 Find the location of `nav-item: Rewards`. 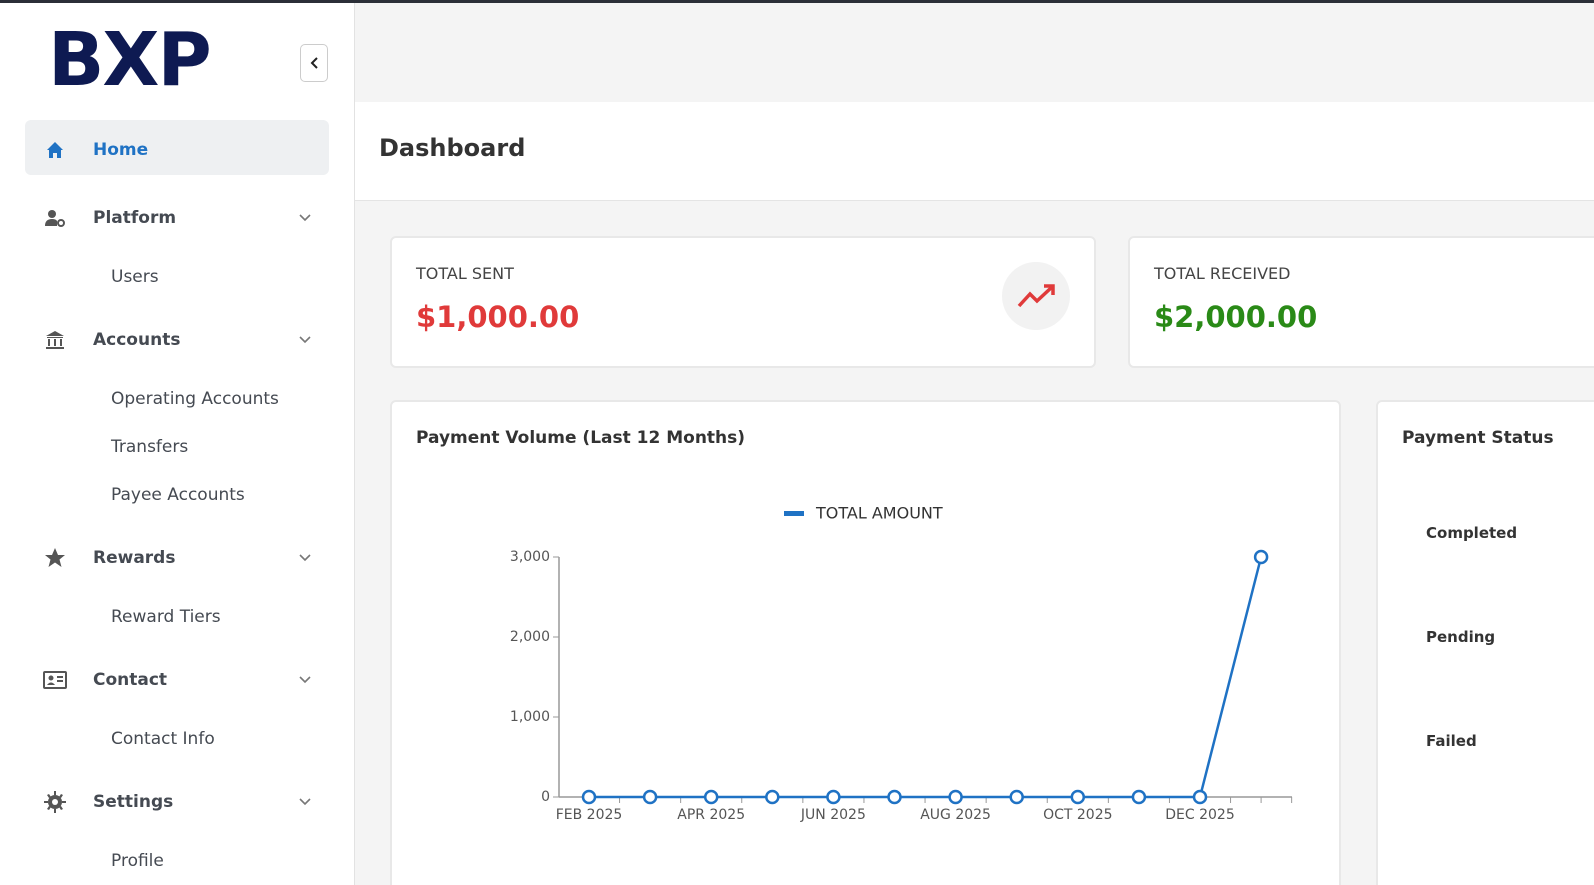

nav-item: Rewards is located at coordinates (134, 558).